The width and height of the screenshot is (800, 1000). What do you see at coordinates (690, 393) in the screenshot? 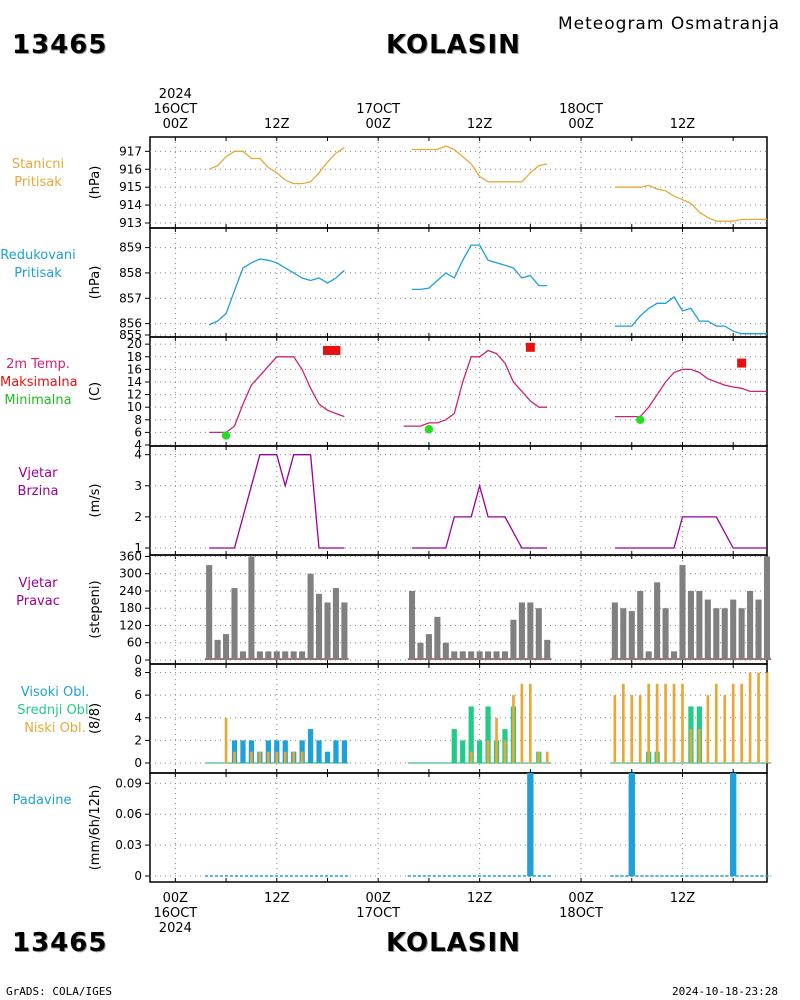
I see `temp-line-segment` at bounding box center [690, 393].